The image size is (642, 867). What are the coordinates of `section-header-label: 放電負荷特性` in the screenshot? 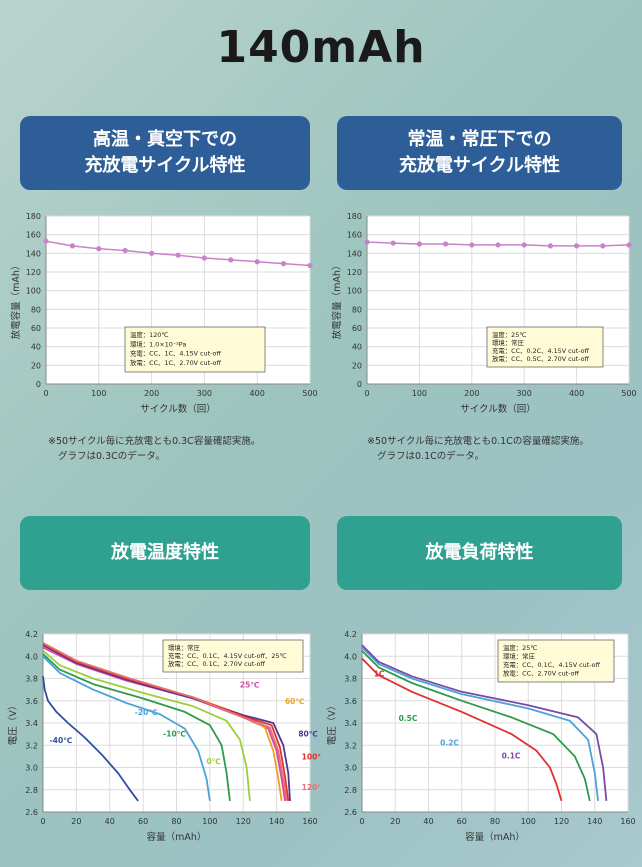 It's located at (479, 552).